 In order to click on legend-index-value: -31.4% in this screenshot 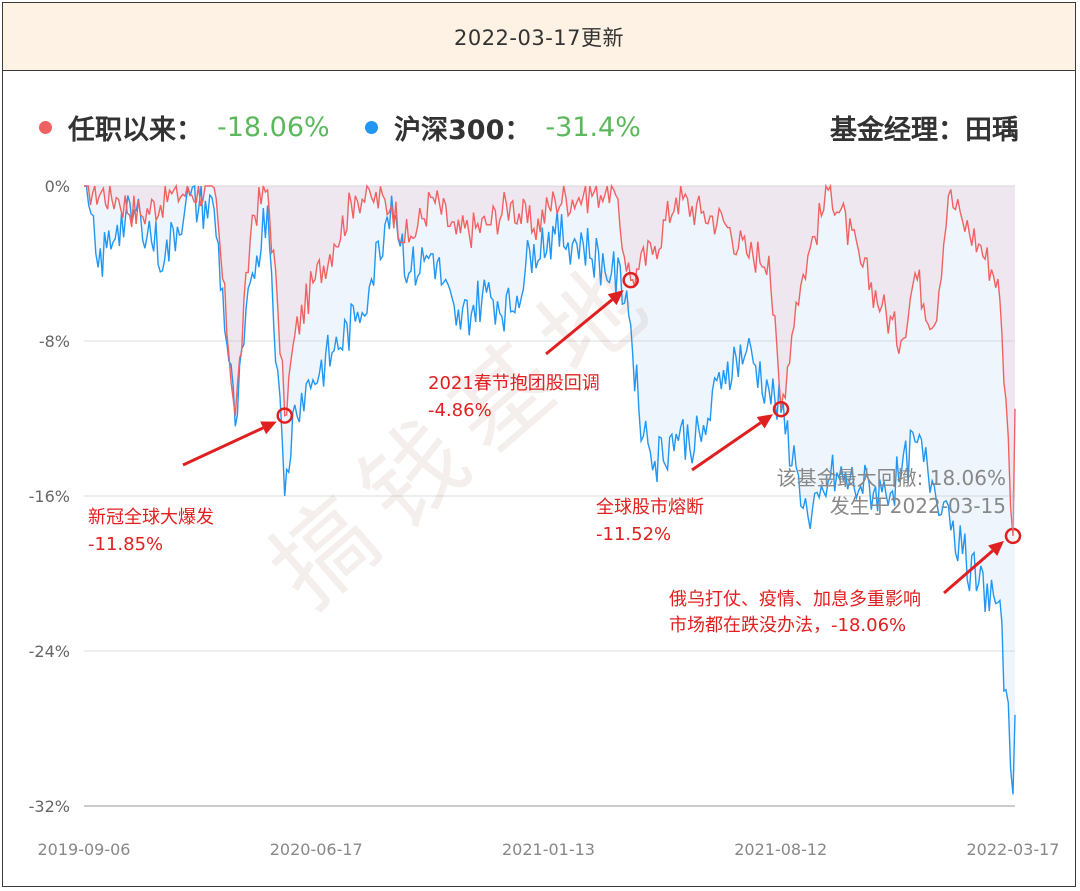, I will do `click(593, 127)`.